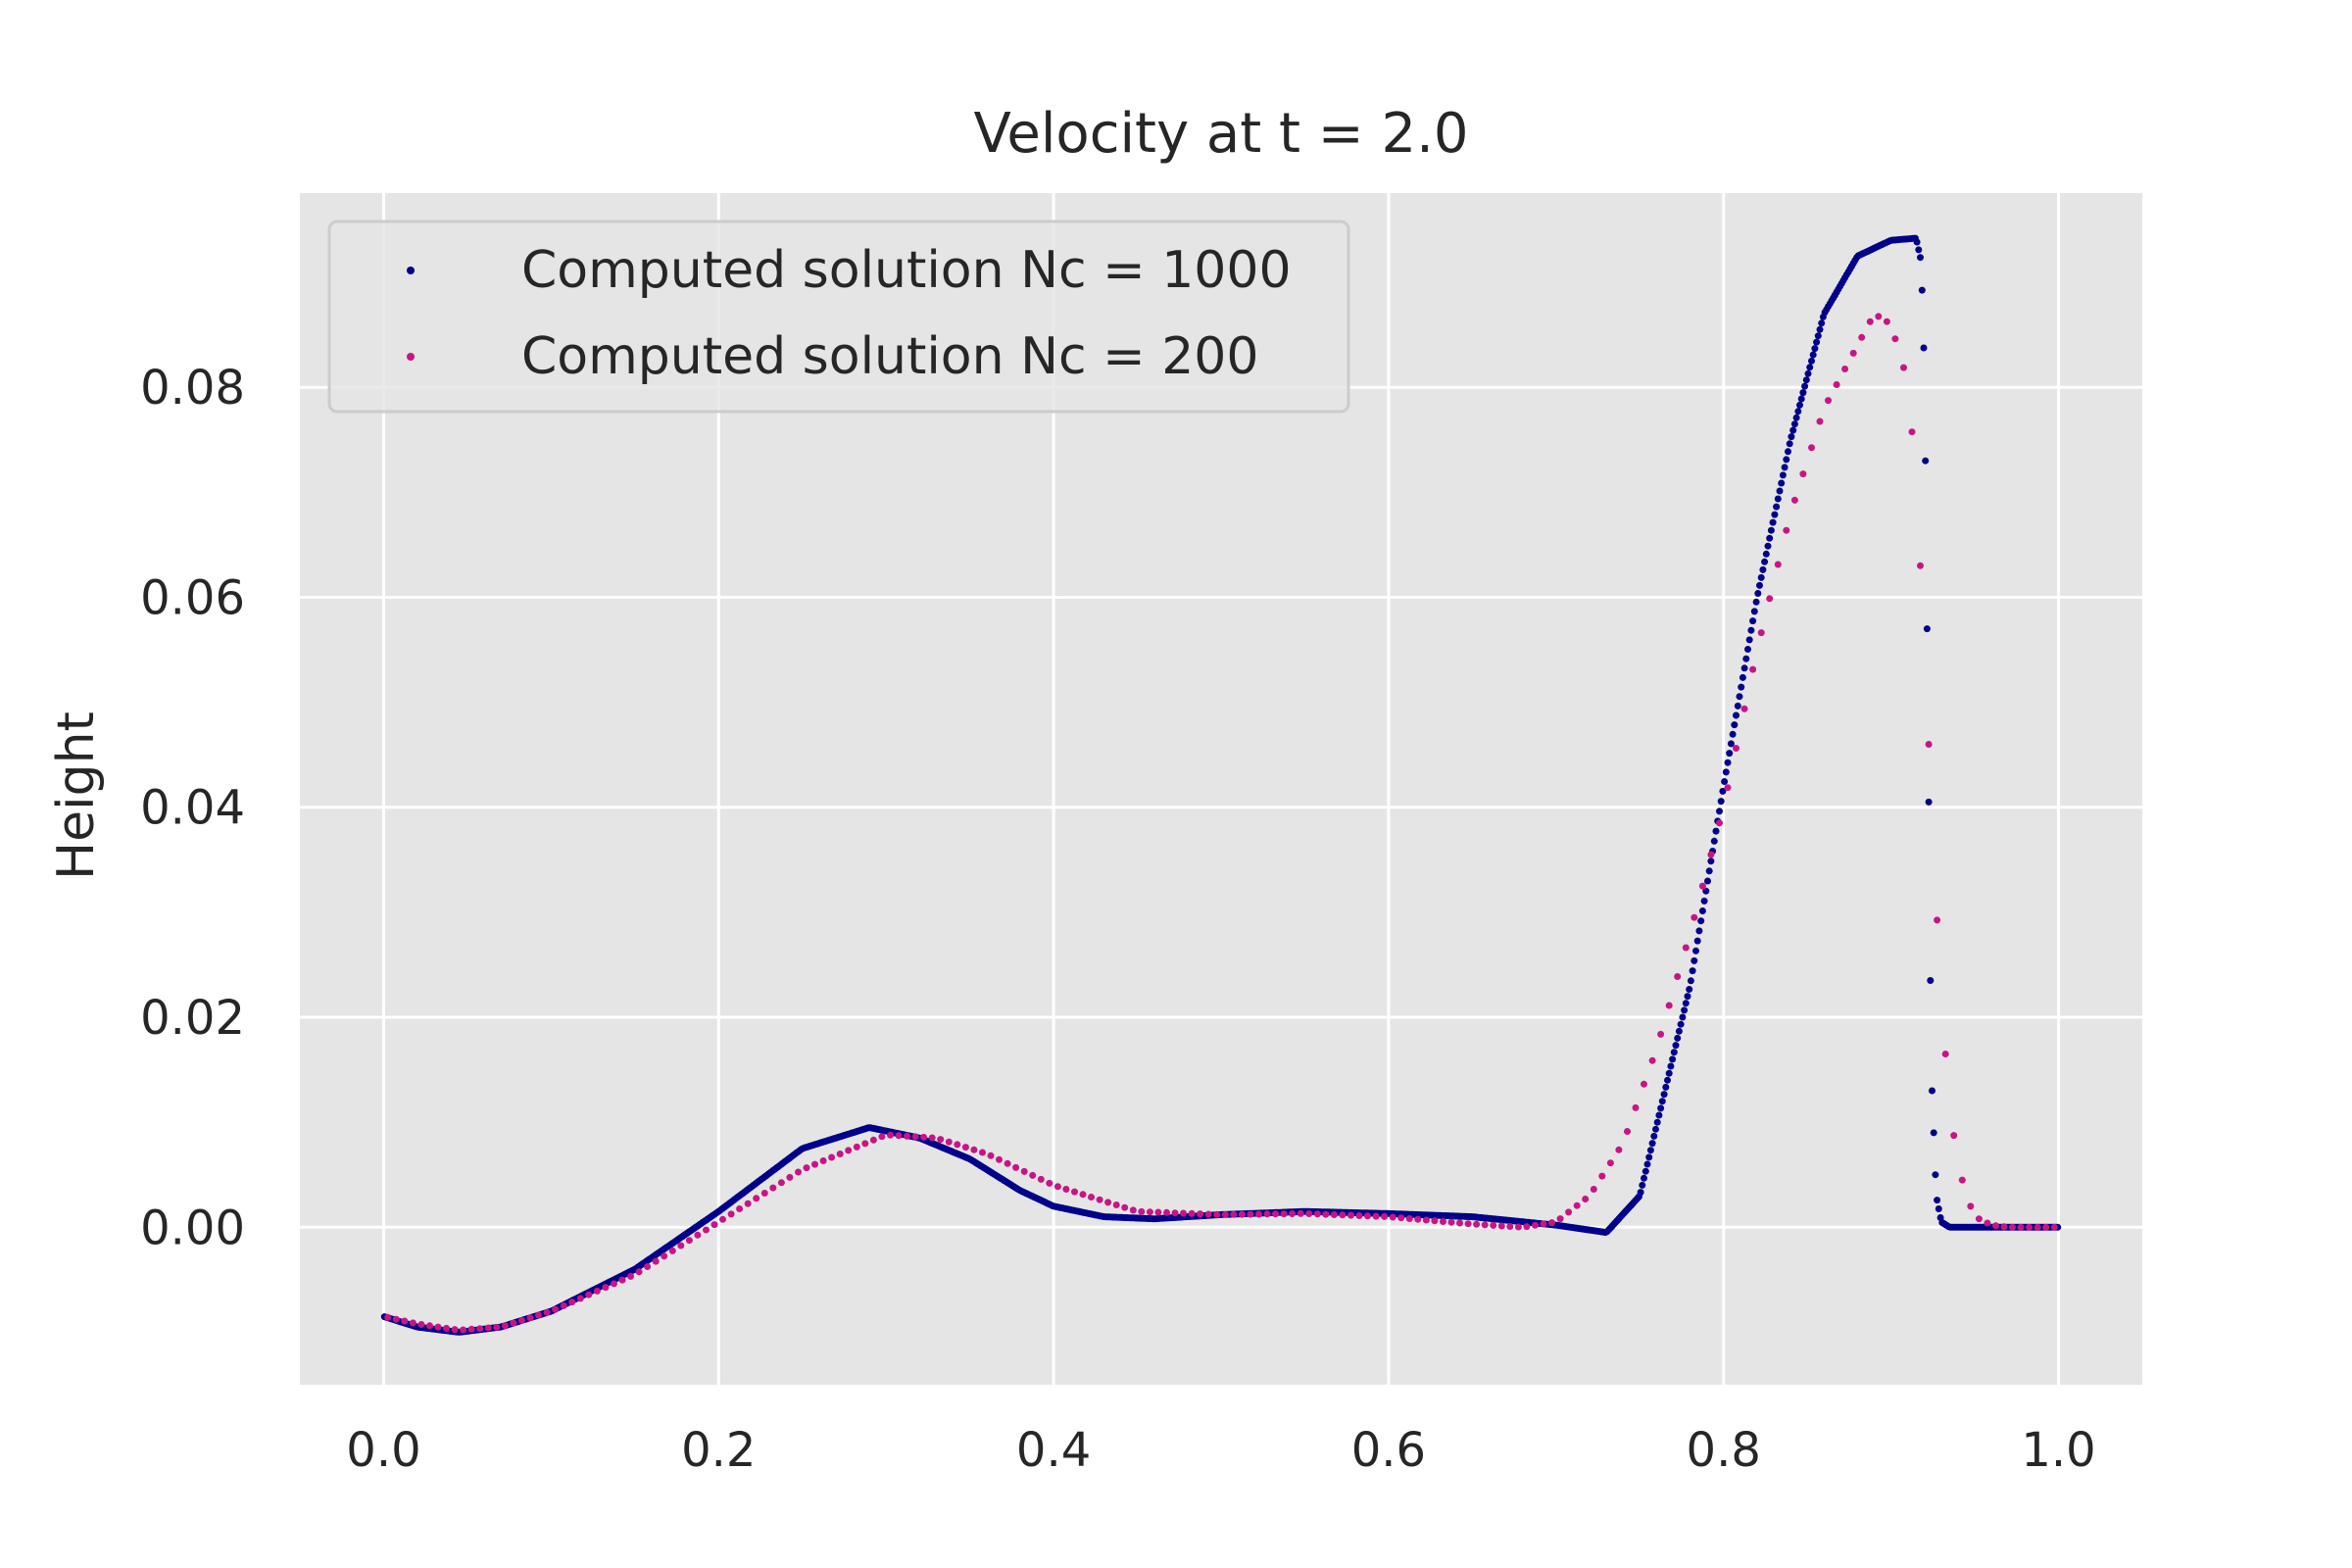 This screenshot has width=2352, height=1568. I want to click on x-tick-label: 0.8, so click(1724, 1450).